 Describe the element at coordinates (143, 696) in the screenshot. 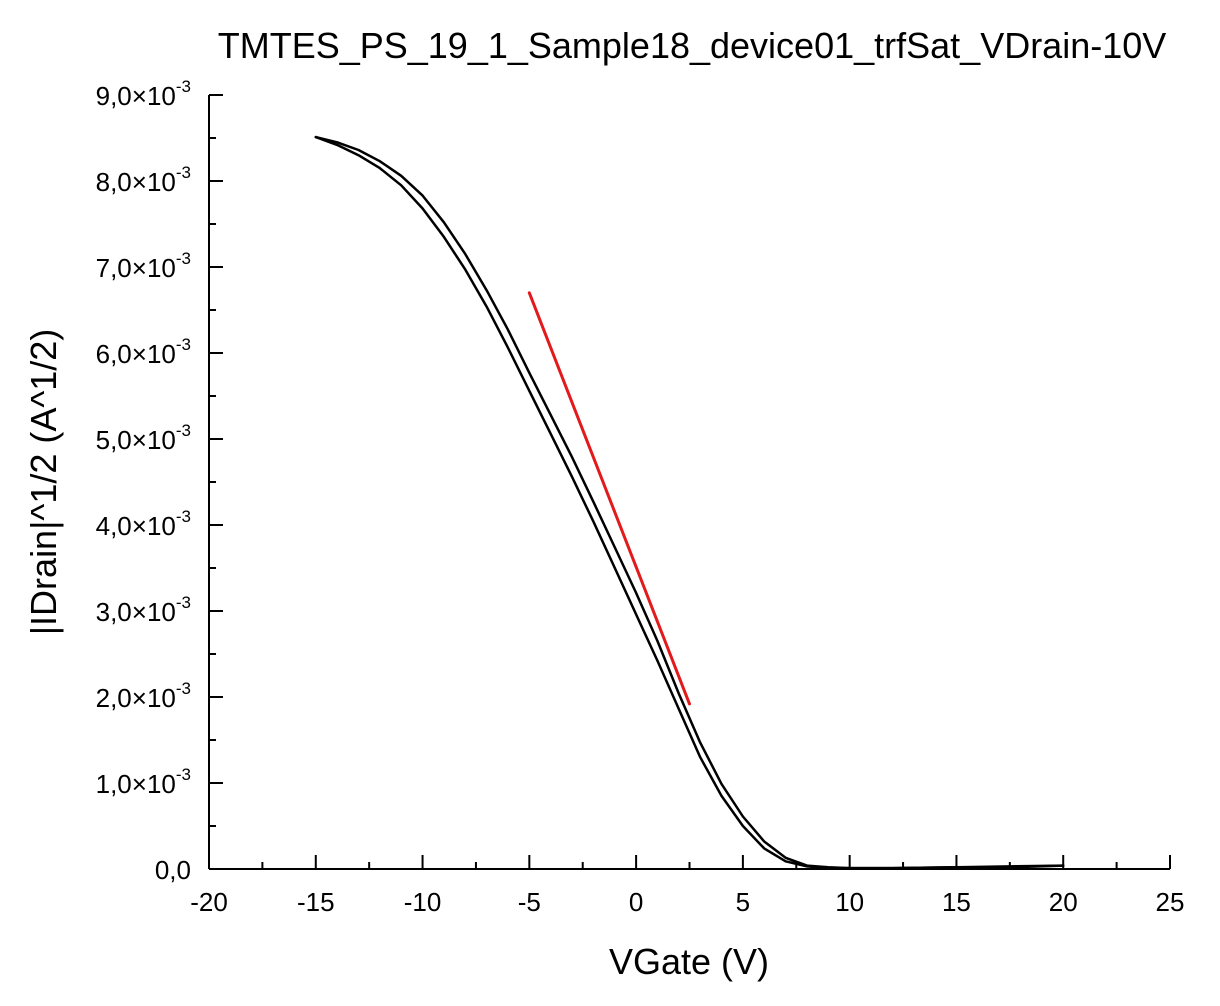

I see `y-tick-label: 2,0×10⁻³` at that location.